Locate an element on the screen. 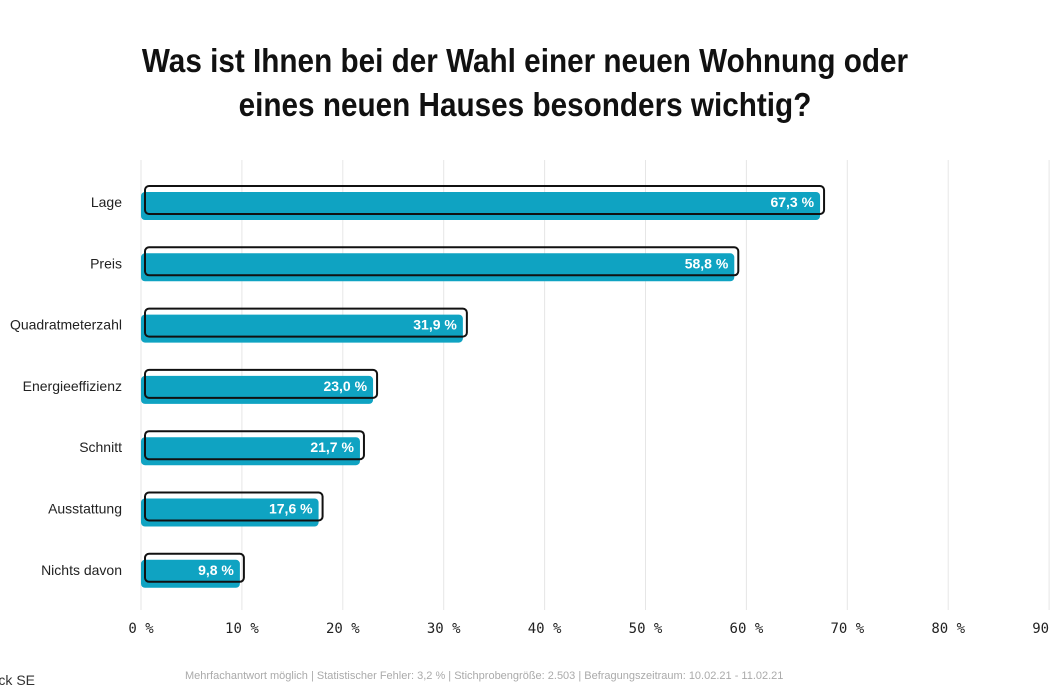 The height and width of the screenshot is (700, 1050). x-tick-label: 80 % is located at coordinates (948, 629).